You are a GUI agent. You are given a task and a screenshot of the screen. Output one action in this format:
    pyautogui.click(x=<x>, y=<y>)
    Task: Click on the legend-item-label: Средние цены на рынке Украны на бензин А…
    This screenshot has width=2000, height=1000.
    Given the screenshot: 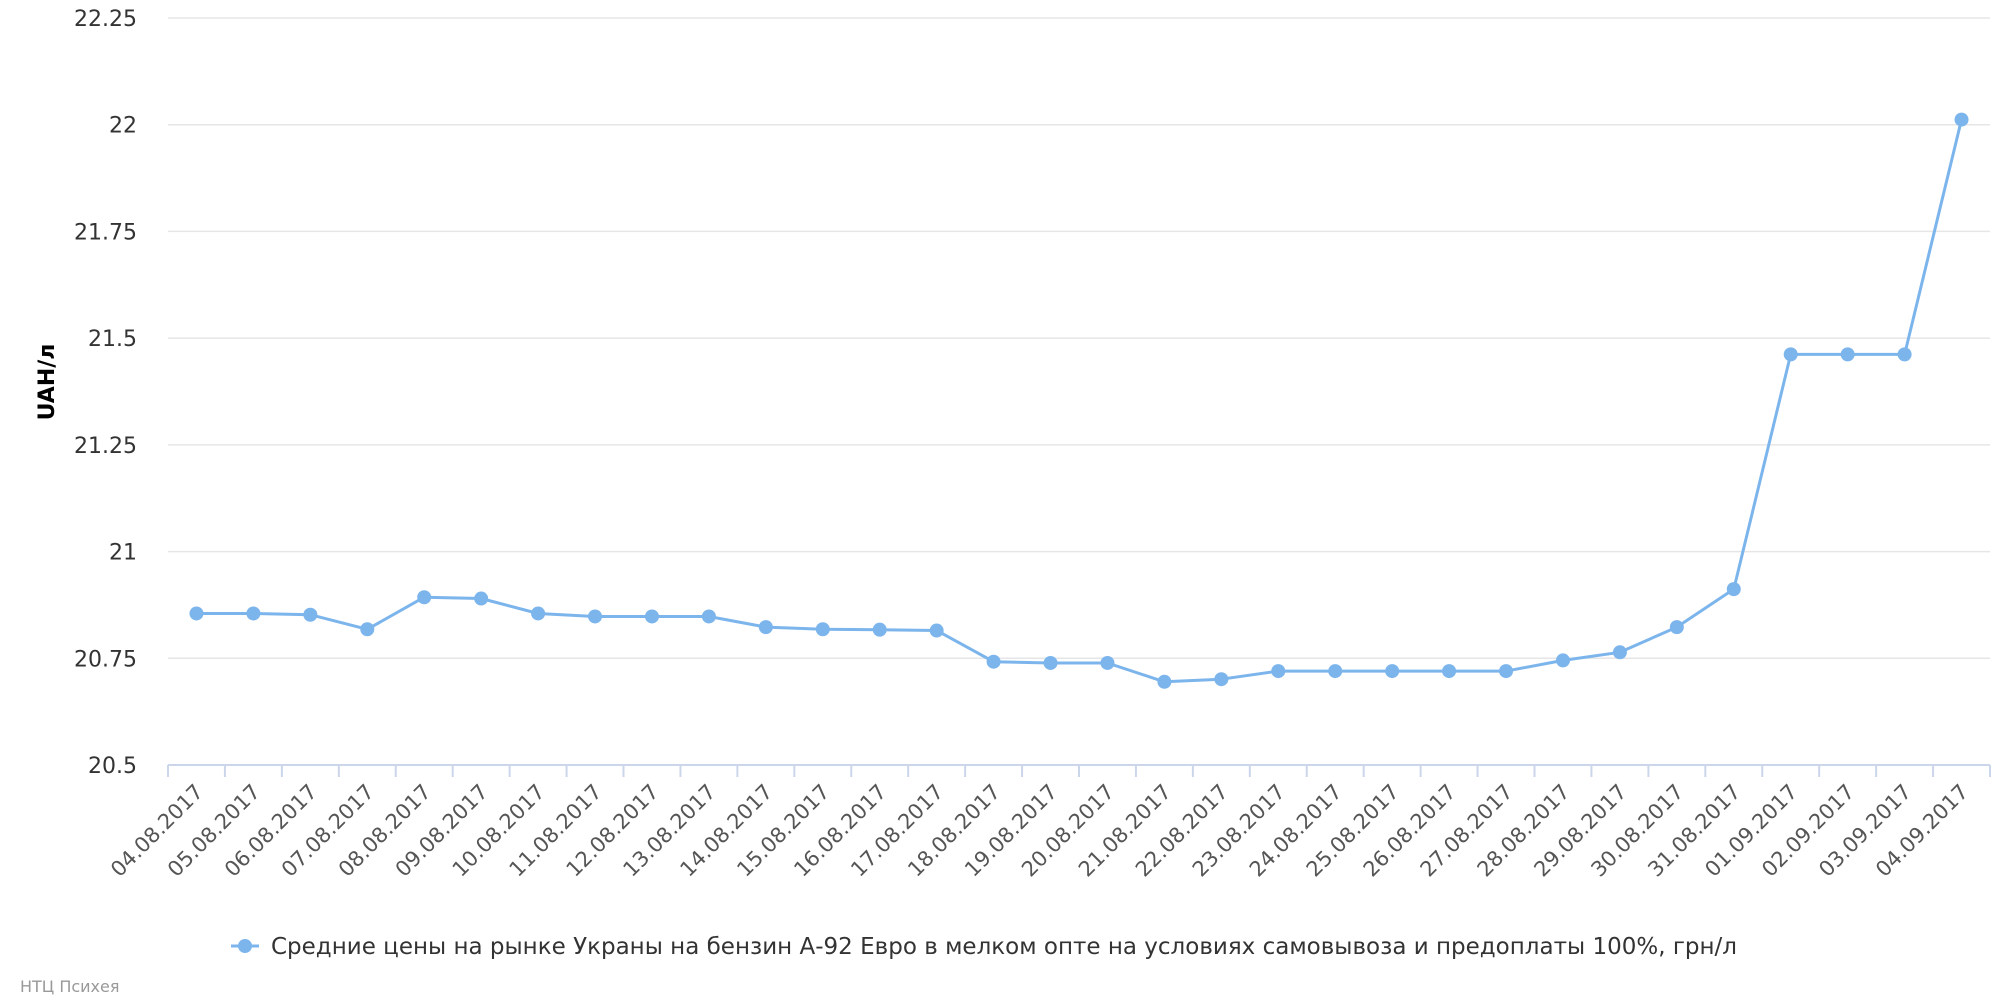 What is the action you would take?
    pyautogui.click(x=1004, y=947)
    